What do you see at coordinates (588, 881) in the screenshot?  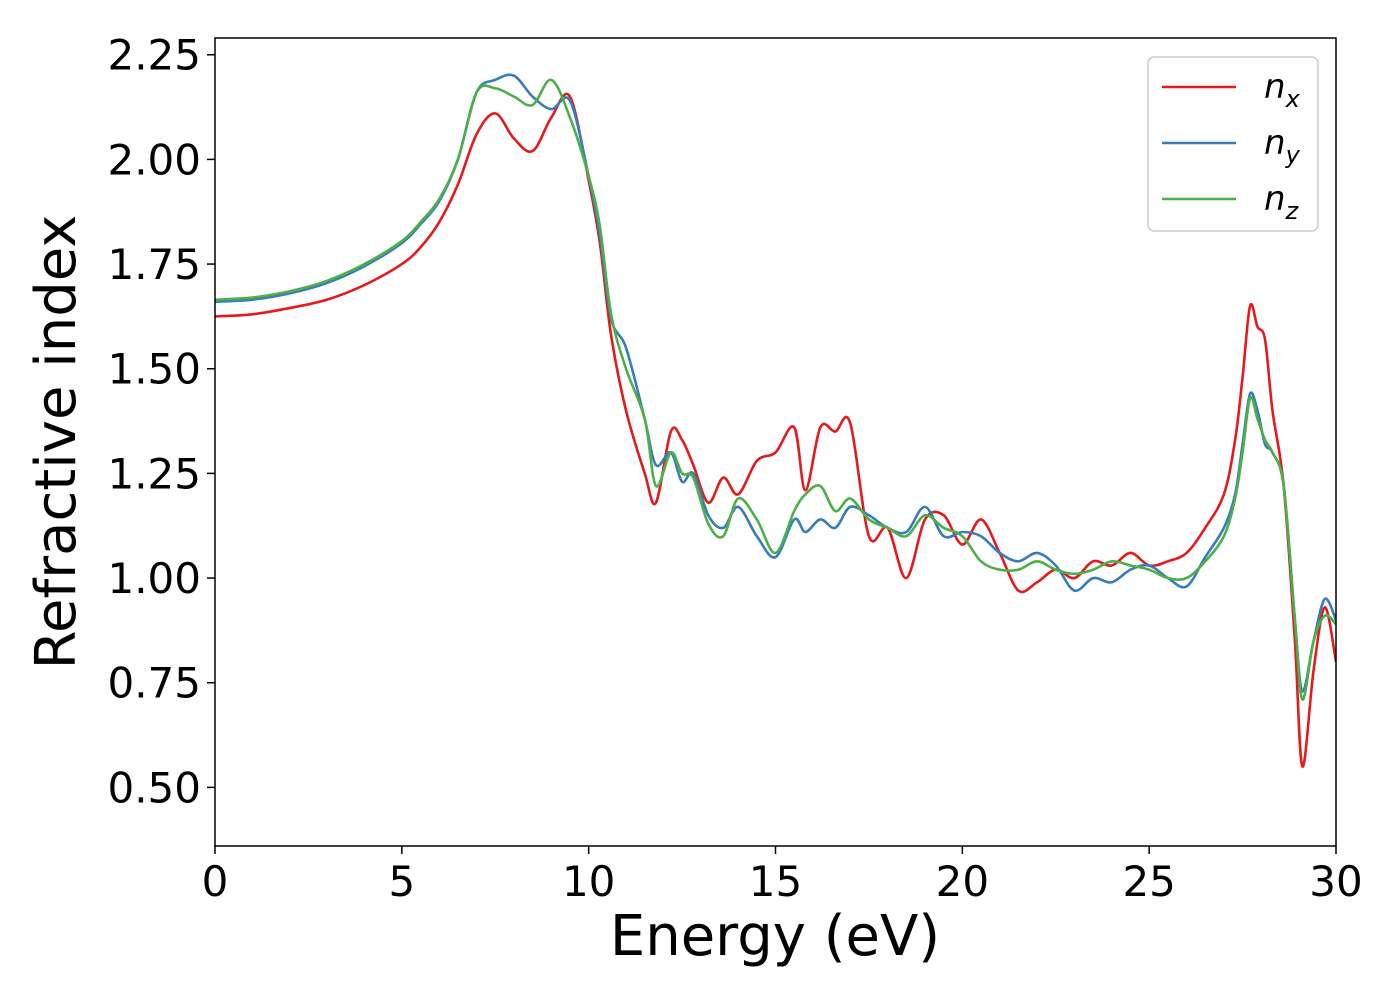 I see `x-tick-label: 10` at bounding box center [588, 881].